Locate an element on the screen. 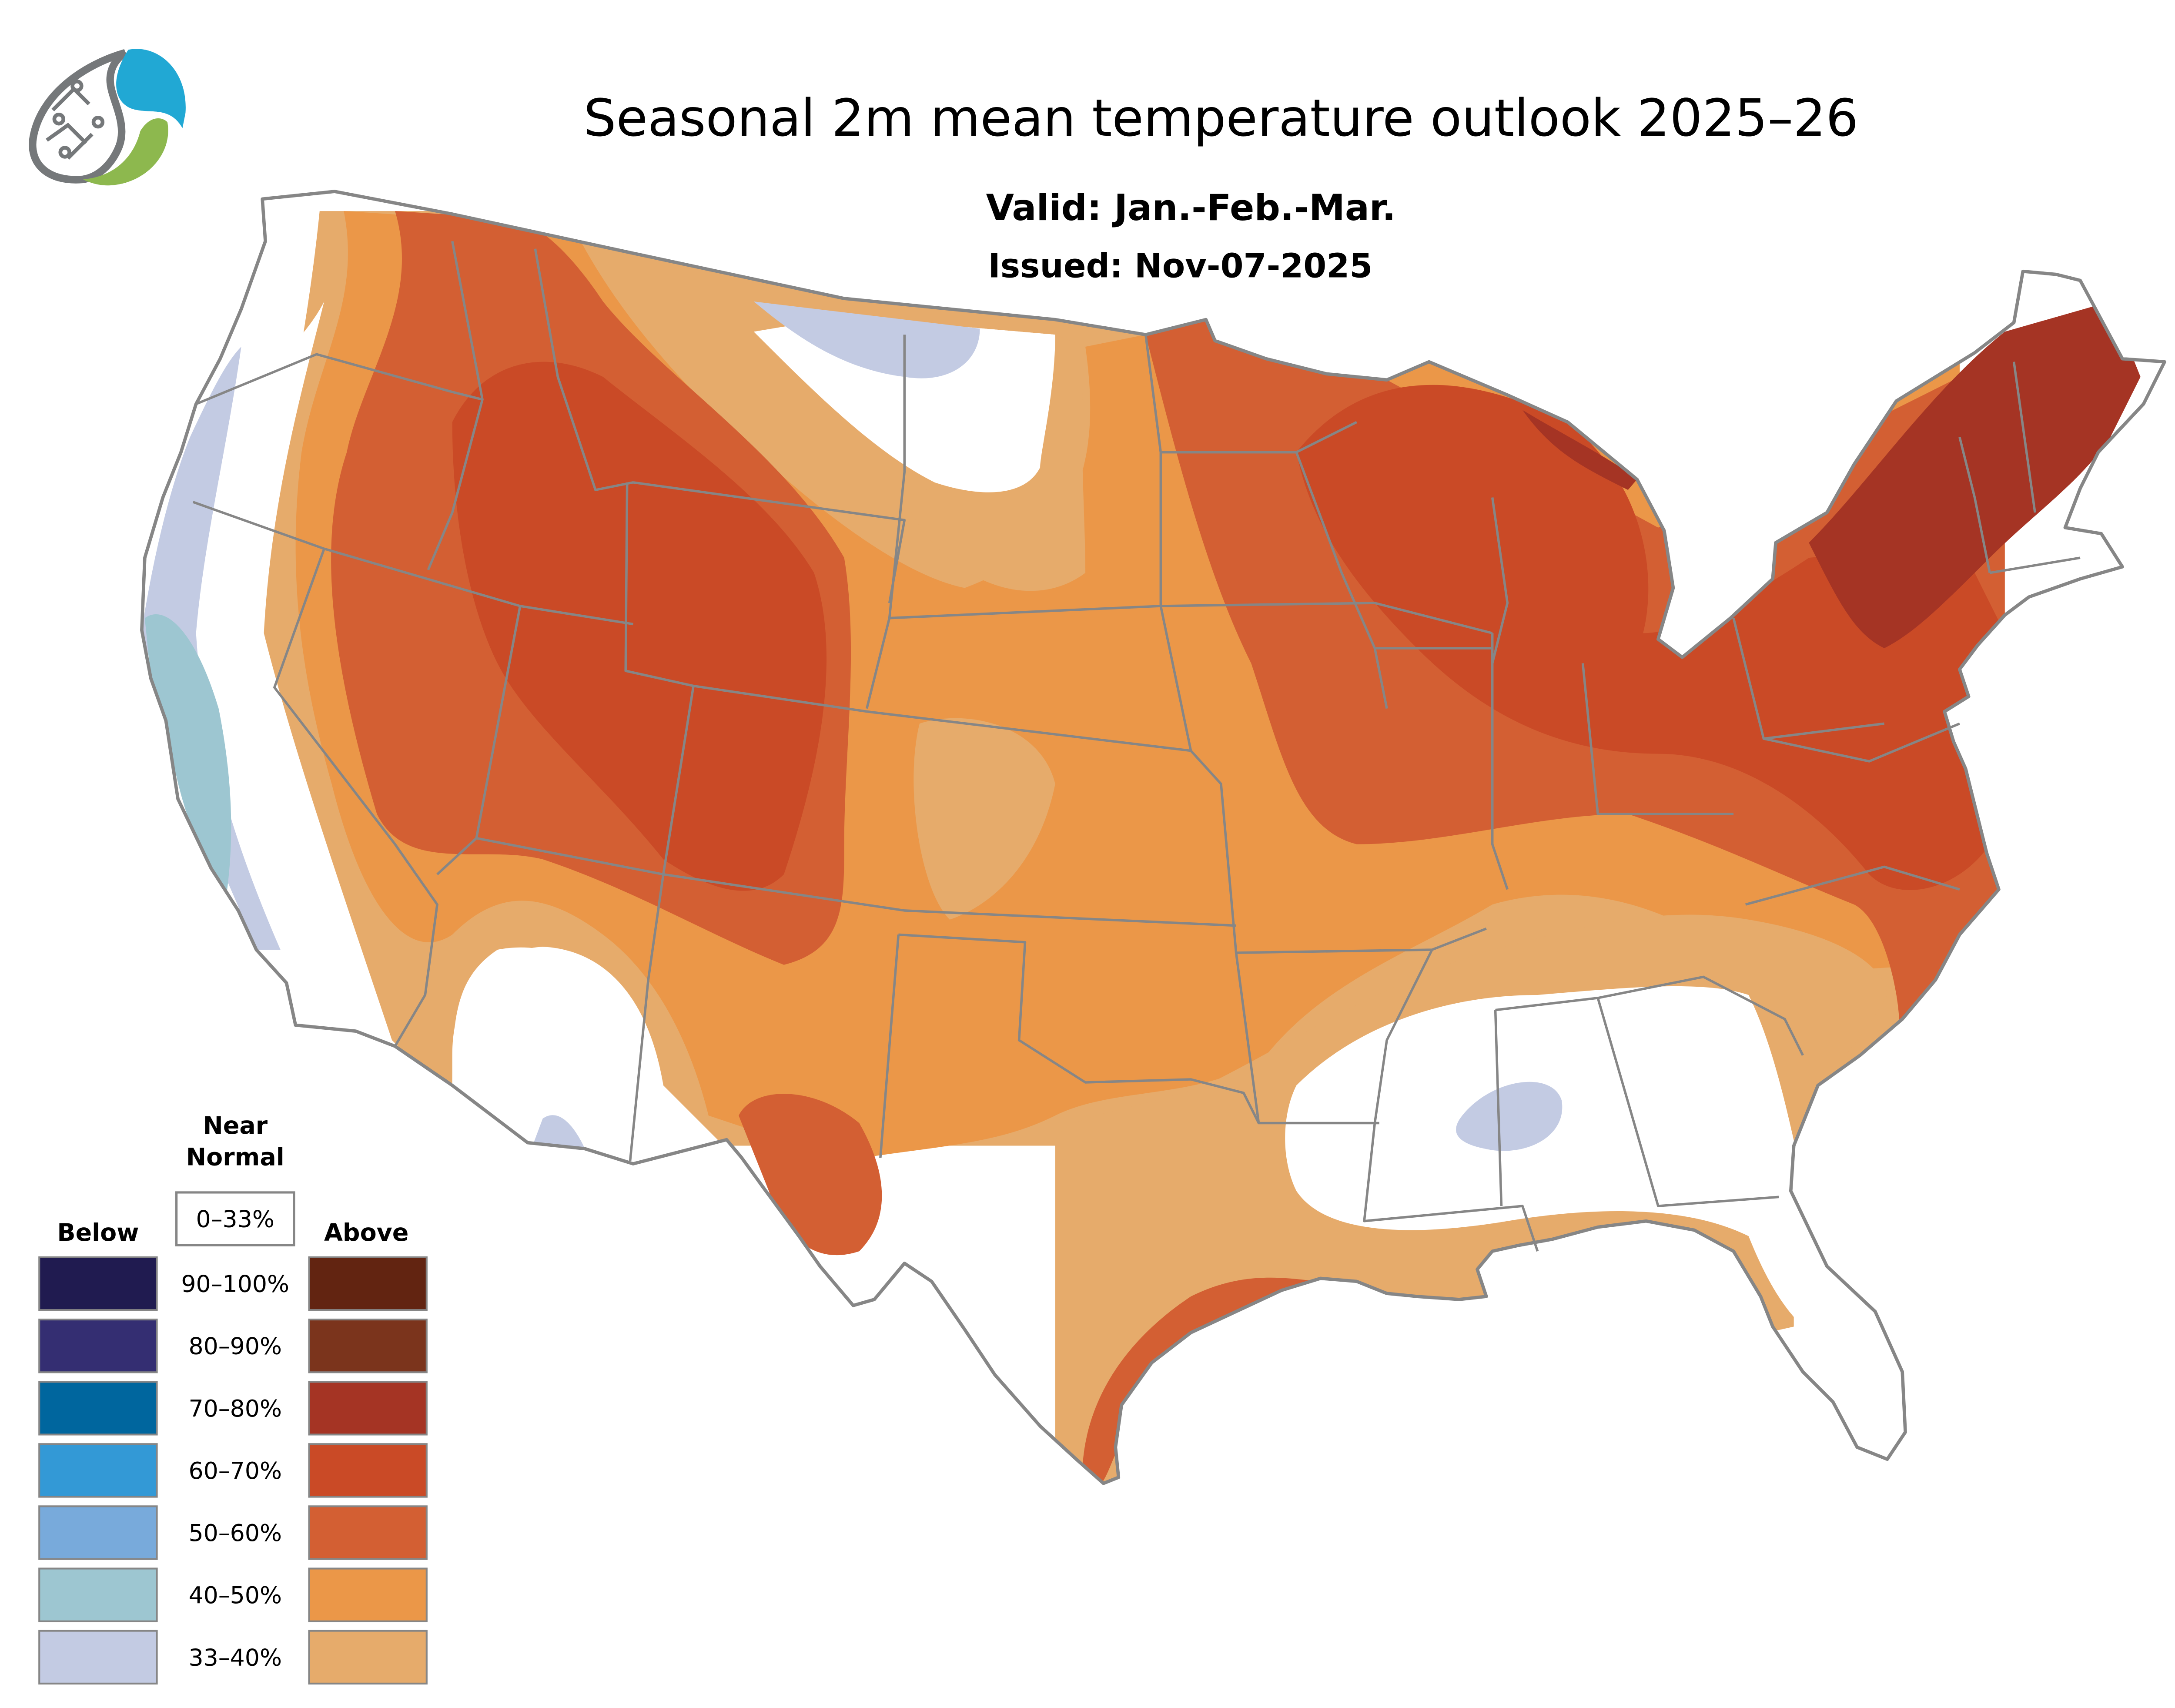 This screenshot has height=1708, width=2175. issued-date: Issued: Nov-07-2025 is located at coordinates (1180, 266).